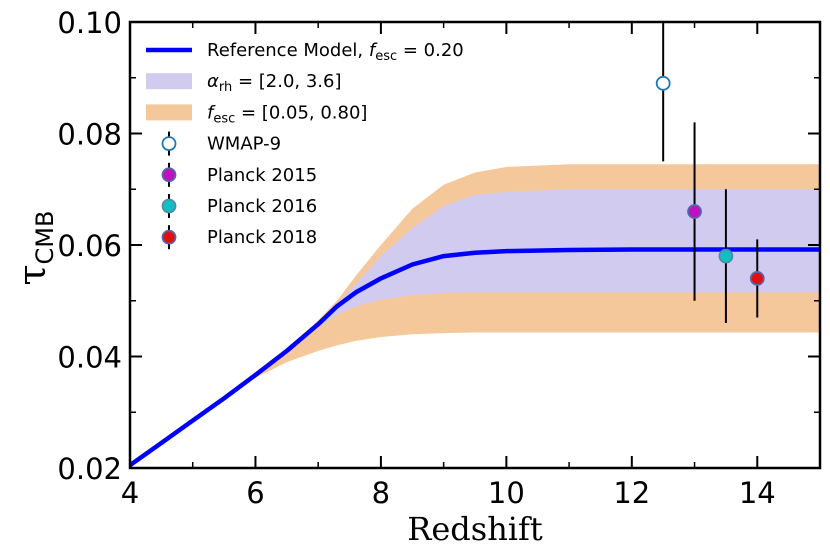  What do you see at coordinates (89, 358) in the screenshot?
I see `y-tick-label: 0.04` at bounding box center [89, 358].